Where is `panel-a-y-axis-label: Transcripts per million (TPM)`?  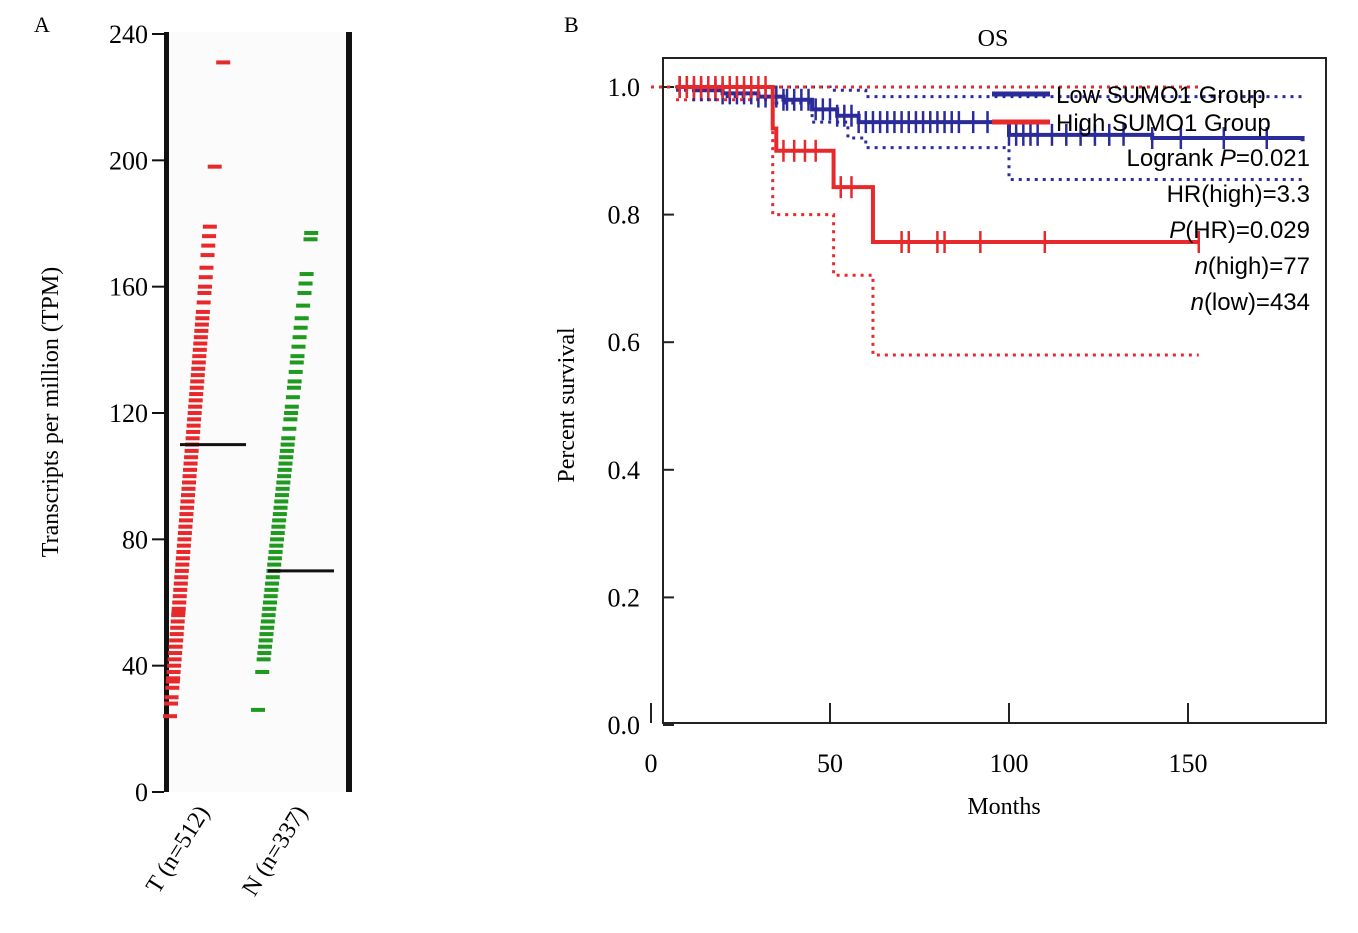
panel-a-y-axis-label: Transcripts per million (TPM) is located at coordinates (51, 412).